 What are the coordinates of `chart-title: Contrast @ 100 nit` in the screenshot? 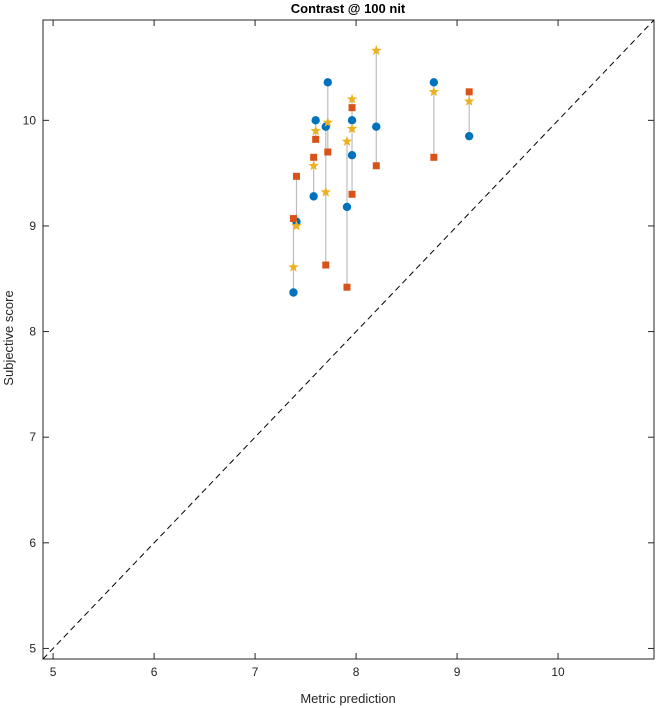 It's located at (348, 8).